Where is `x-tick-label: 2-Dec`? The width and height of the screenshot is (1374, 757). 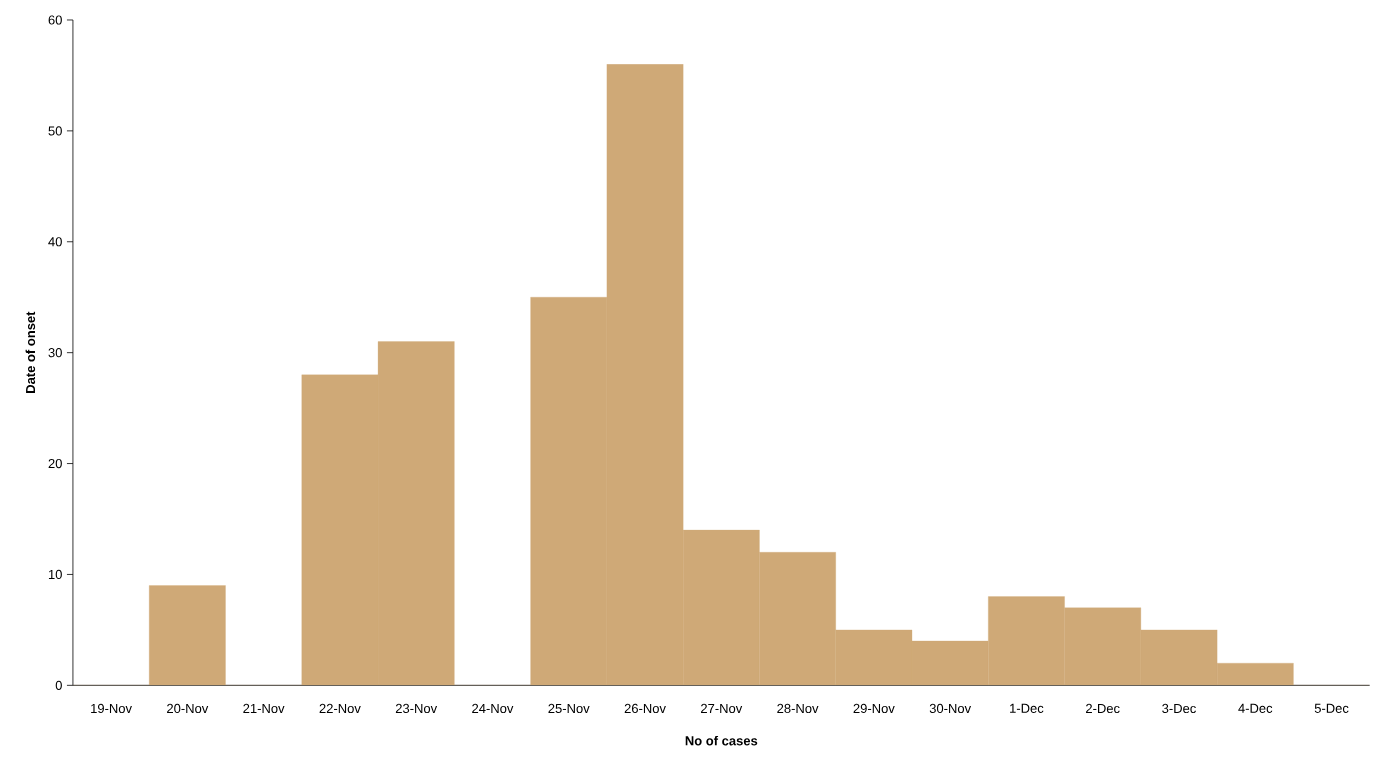
x-tick-label: 2-Dec is located at coordinates (1103, 708).